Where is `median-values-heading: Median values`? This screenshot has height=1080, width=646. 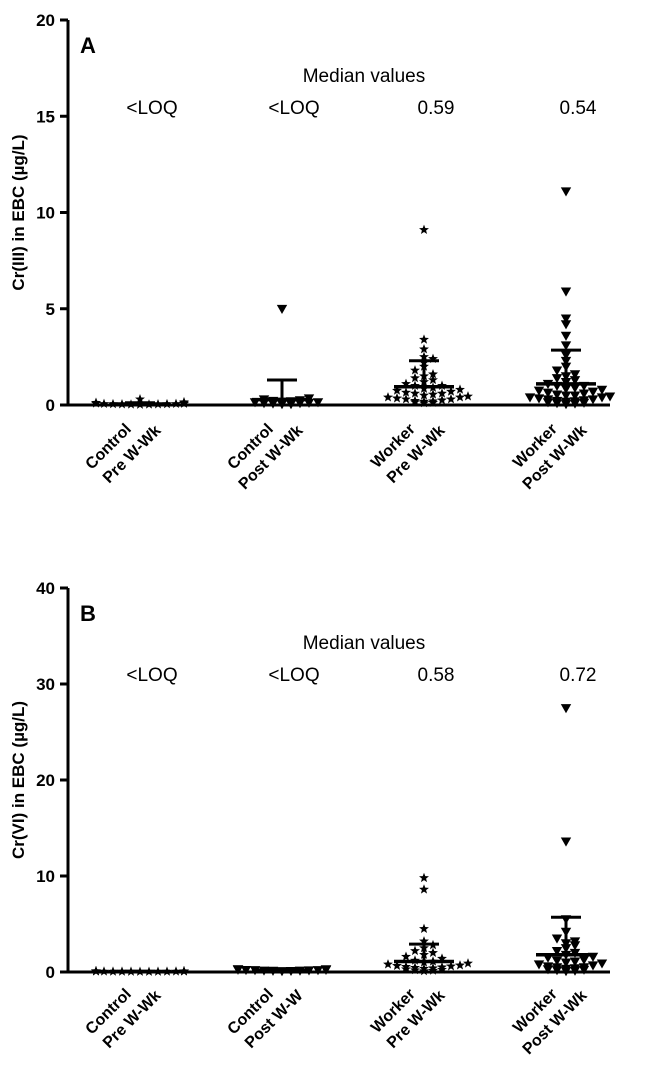
median-values-heading: Median values is located at coordinates (364, 76).